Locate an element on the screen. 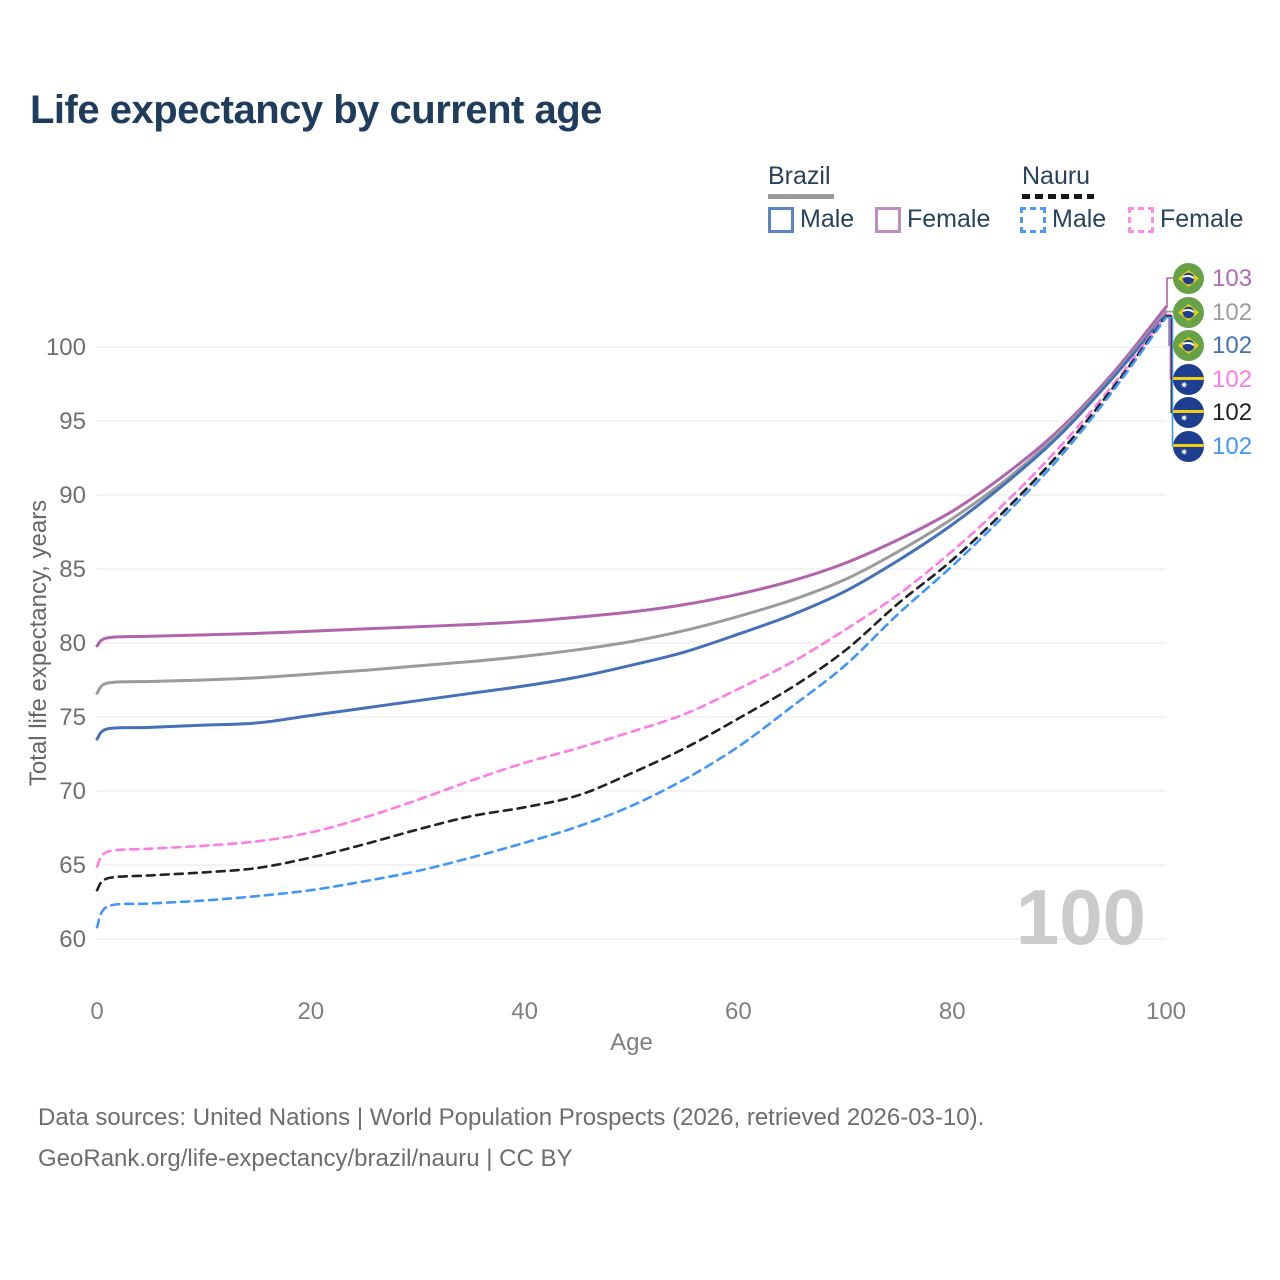 The image size is (1280, 1280). x-tick-label-80: 80 is located at coordinates (952, 1011).